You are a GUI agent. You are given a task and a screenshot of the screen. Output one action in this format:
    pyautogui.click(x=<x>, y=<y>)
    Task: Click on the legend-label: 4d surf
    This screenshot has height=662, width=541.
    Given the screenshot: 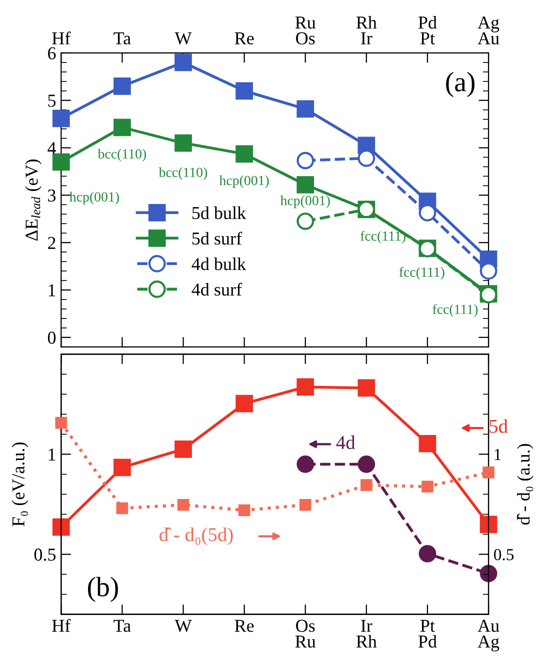 What is the action you would take?
    pyautogui.click(x=217, y=289)
    